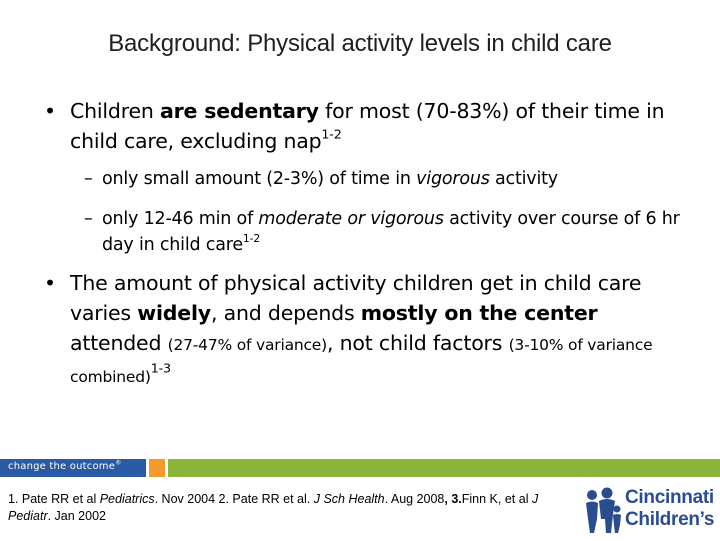 The height and width of the screenshot is (541, 720). Describe the element at coordinates (418, 343) in the screenshot. I see `bullet-text: , not child factors` at that location.